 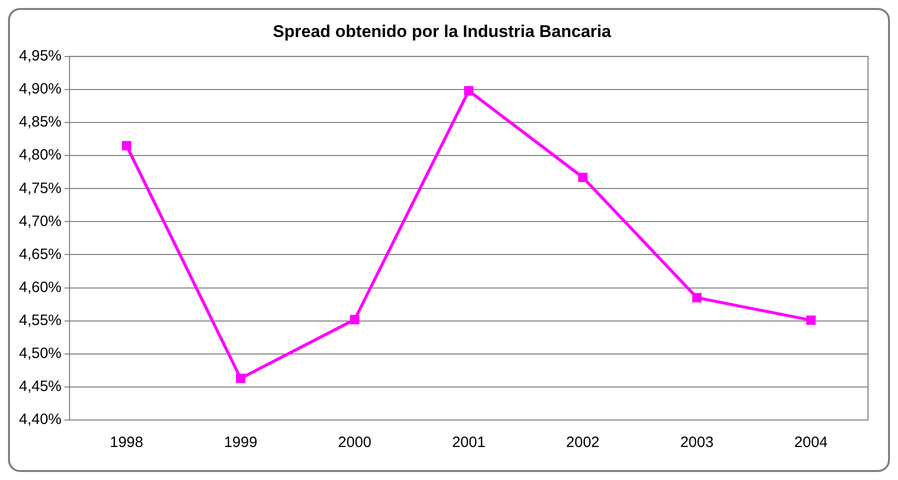 I want to click on x-tick-label: 2002, so click(x=583, y=443).